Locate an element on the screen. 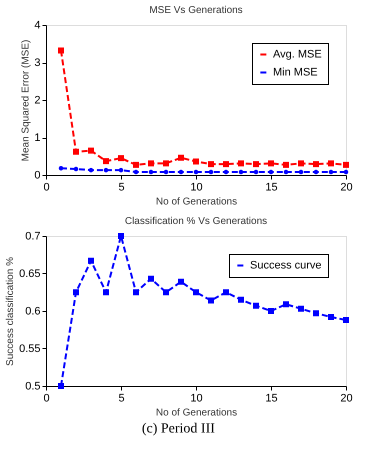 The height and width of the screenshot is (471, 365). y-tick-label: 0.5 is located at coordinates (32, 386).